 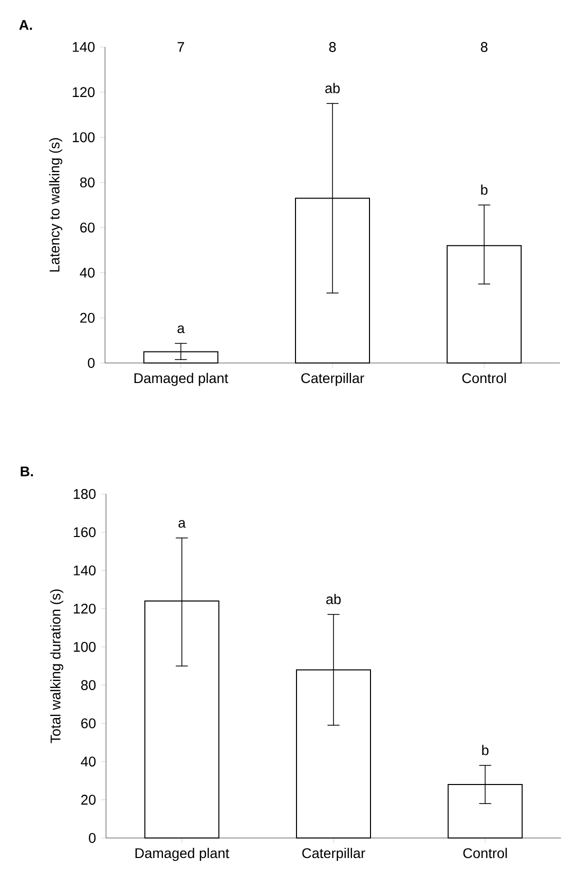 I want to click on chart-title: A., so click(x=25, y=25).